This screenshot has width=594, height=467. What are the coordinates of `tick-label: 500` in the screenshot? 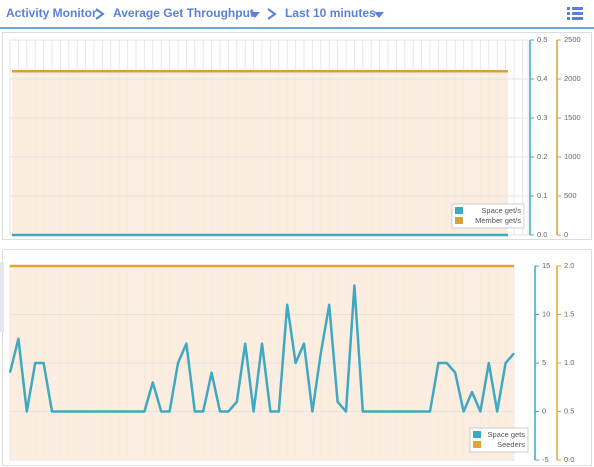 It's located at (570, 195).